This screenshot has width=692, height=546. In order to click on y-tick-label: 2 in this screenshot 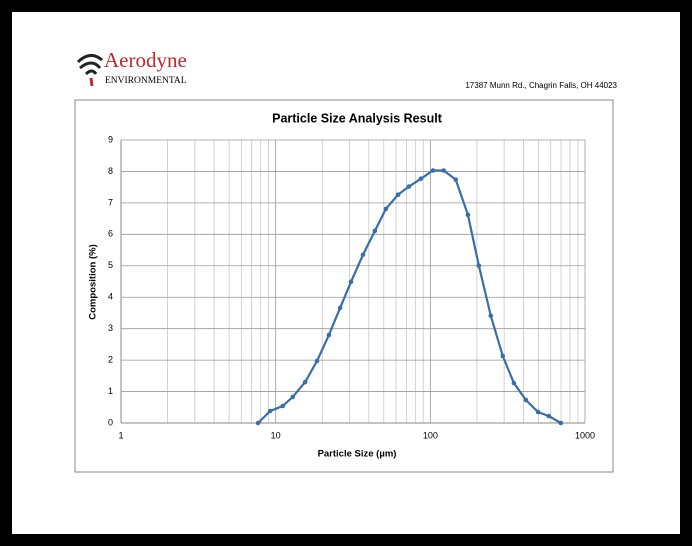, I will do `click(110, 359)`.